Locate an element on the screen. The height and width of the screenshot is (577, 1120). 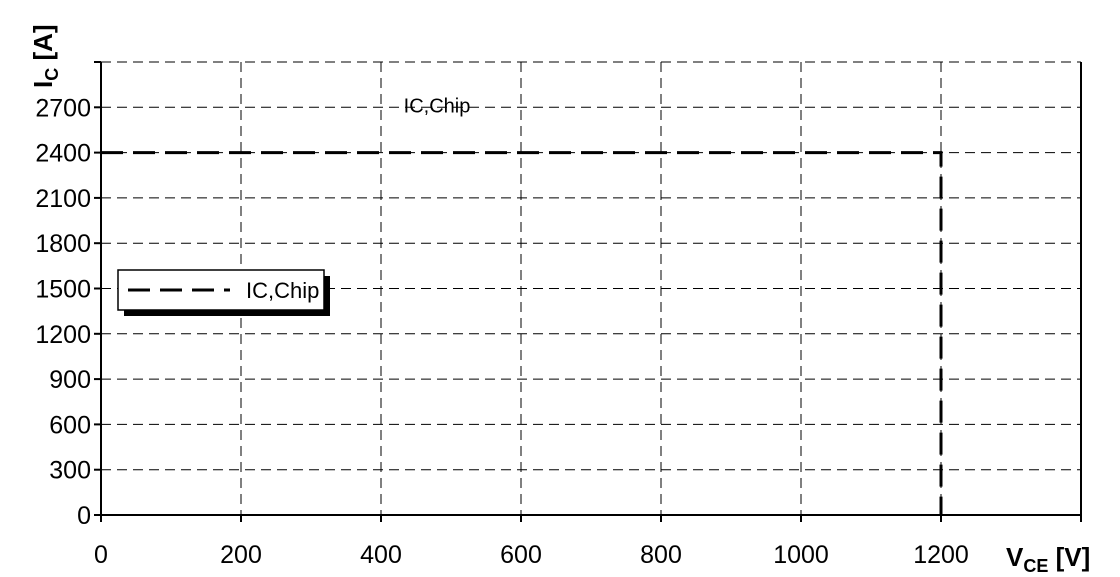
y-tick-label: 600 is located at coordinates (70, 425).